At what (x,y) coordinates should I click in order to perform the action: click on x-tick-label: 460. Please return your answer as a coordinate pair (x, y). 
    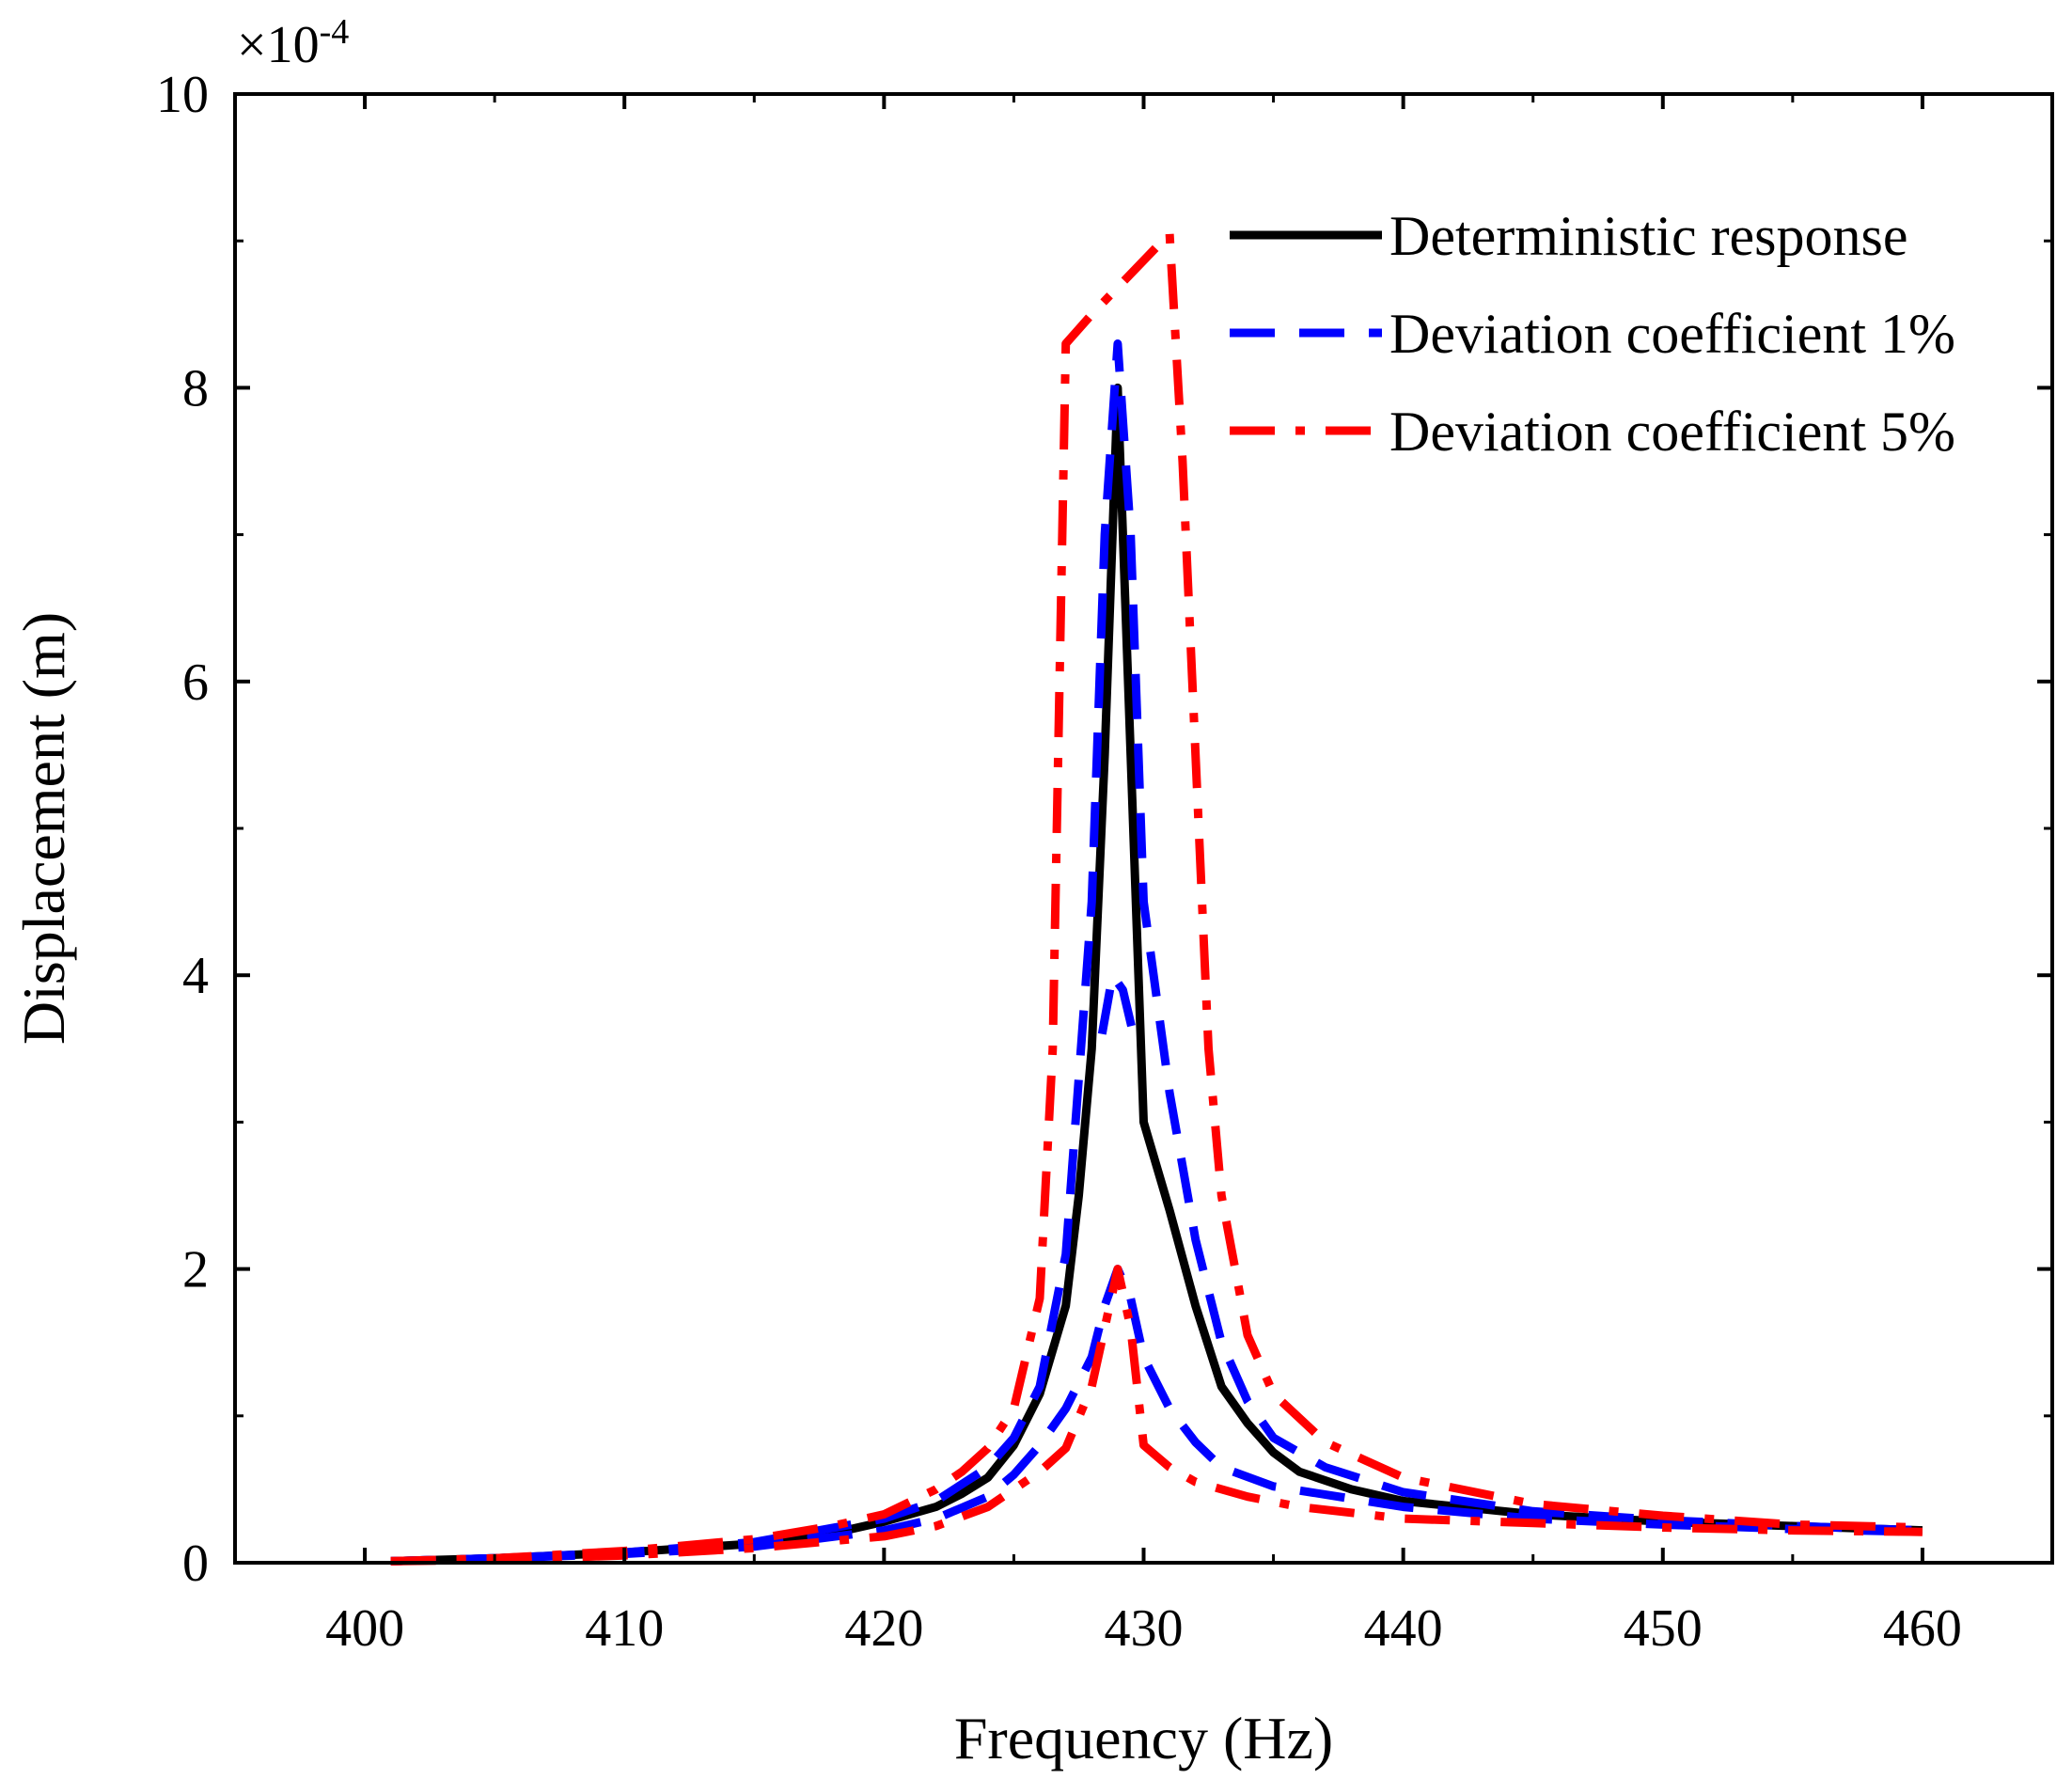
    Looking at the image, I should click on (1922, 1628).